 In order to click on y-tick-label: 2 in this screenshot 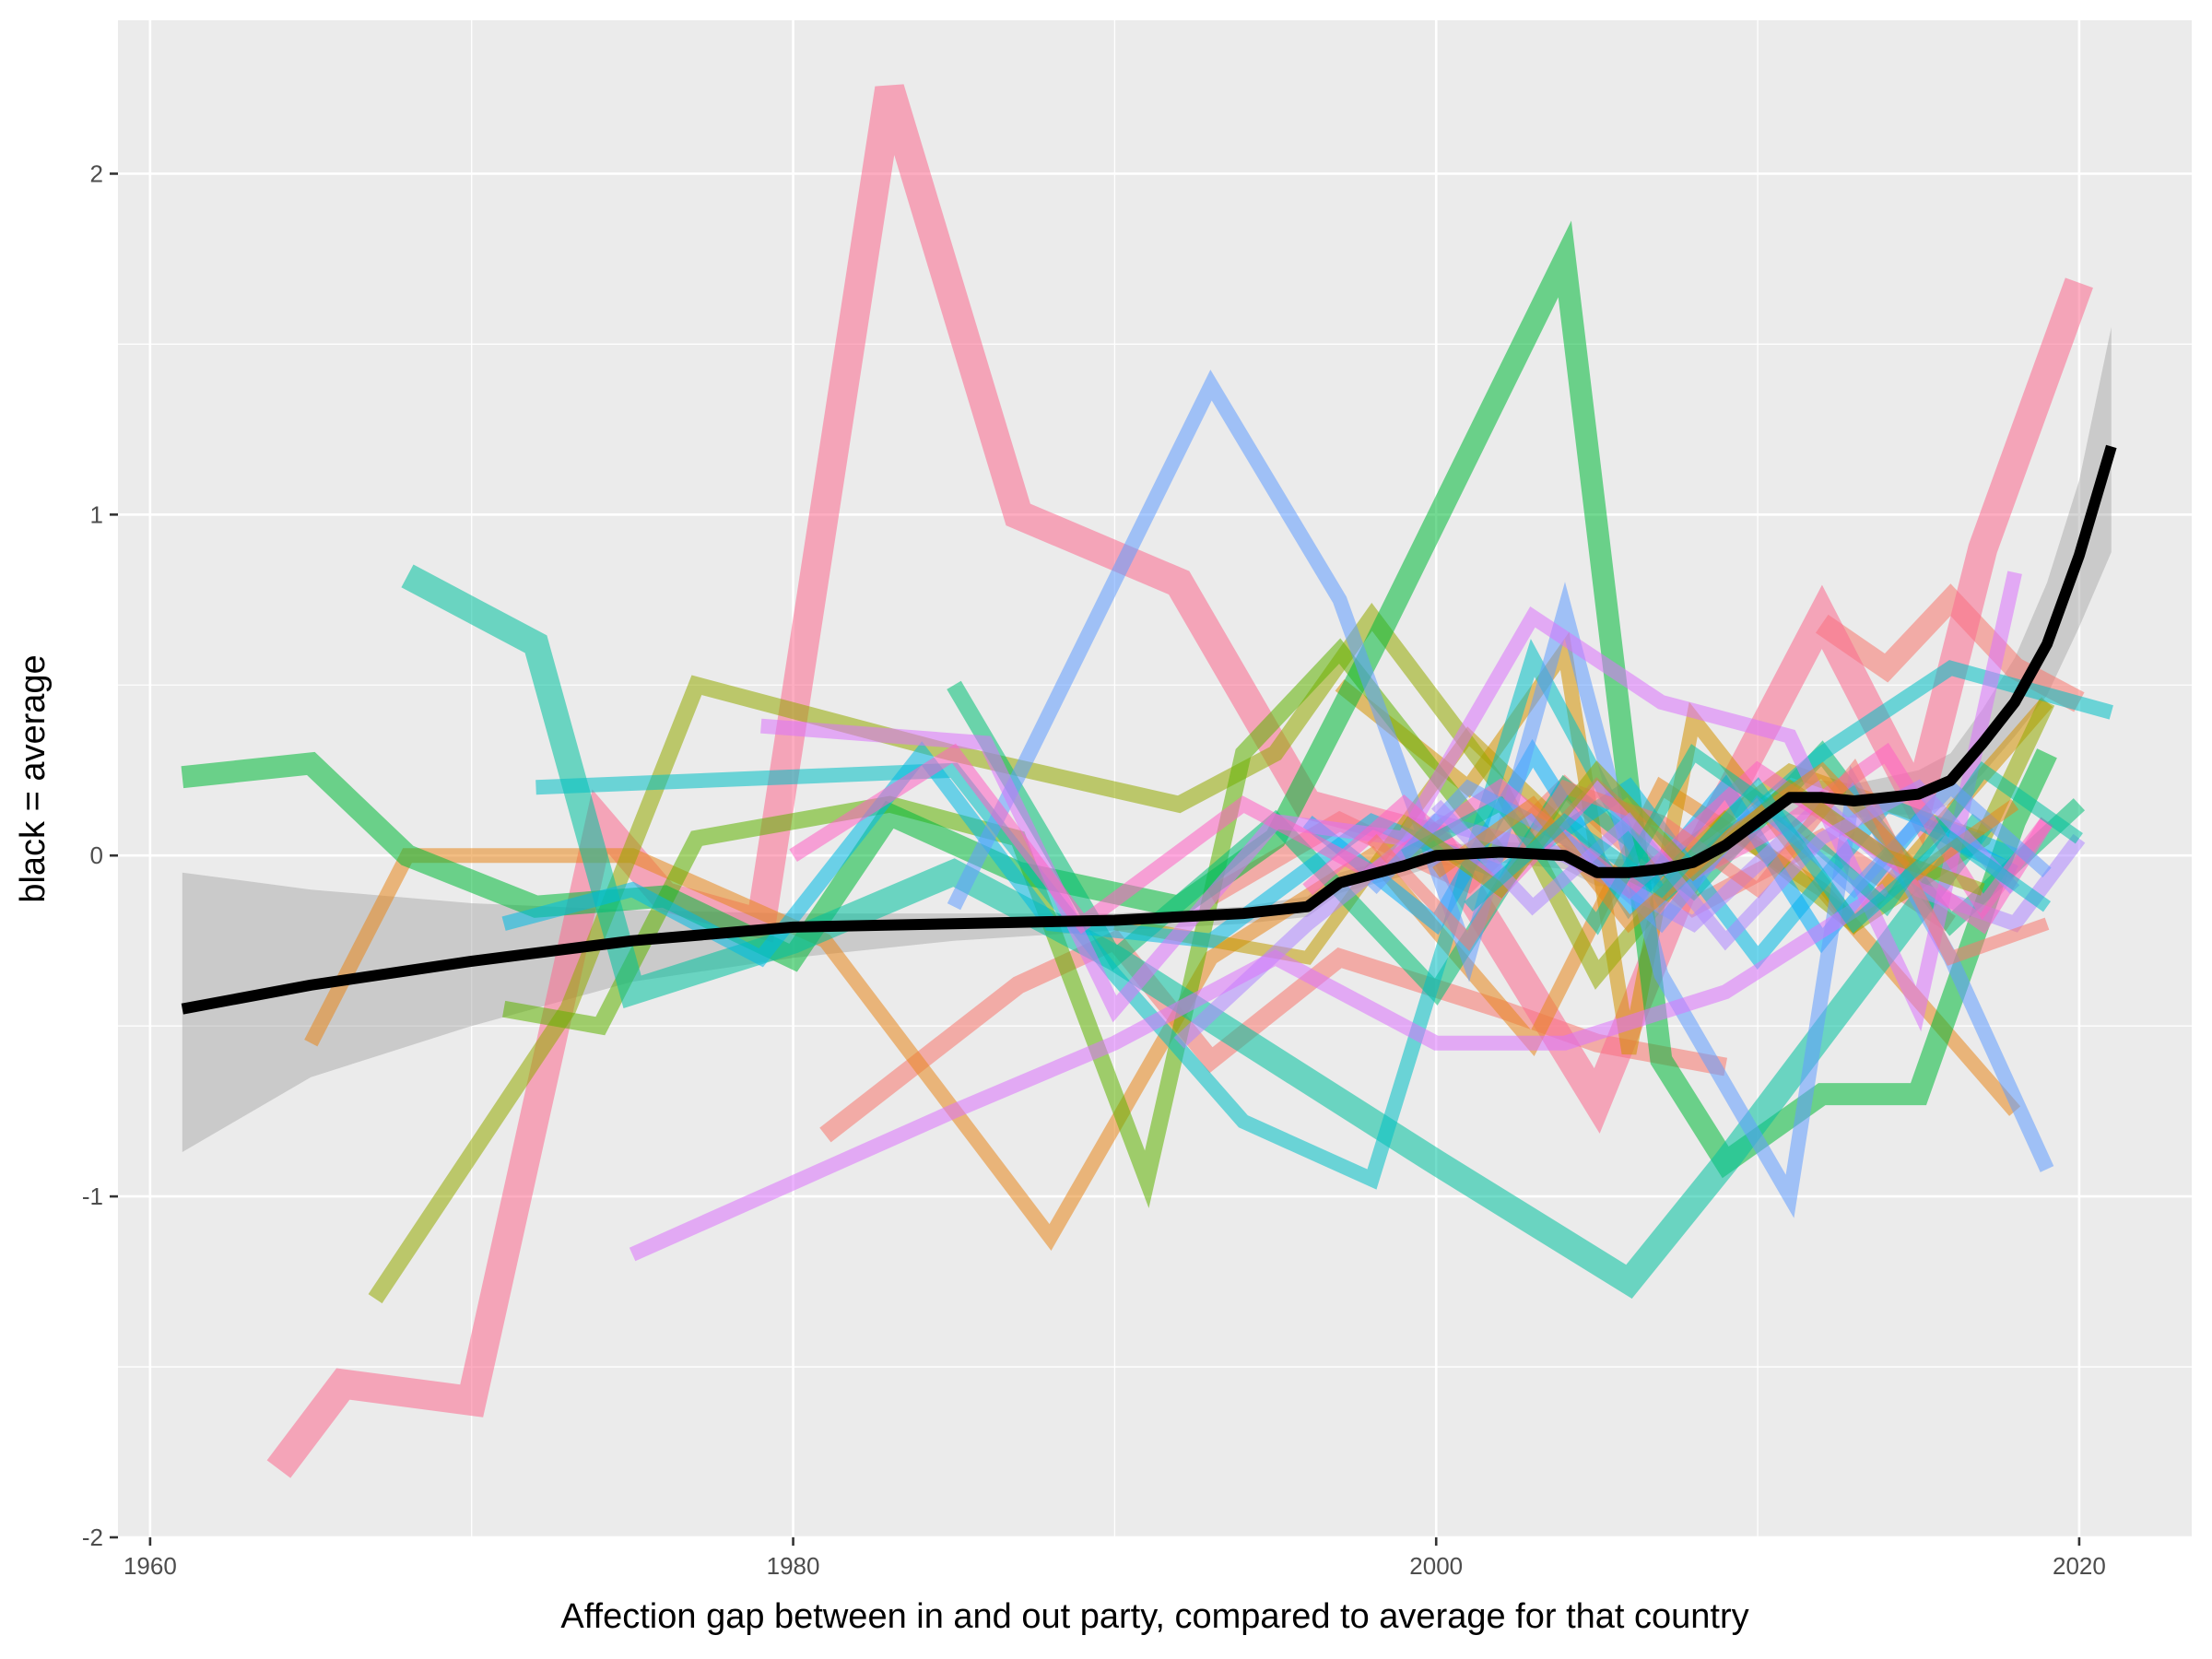, I will do `click(96, 173)`.